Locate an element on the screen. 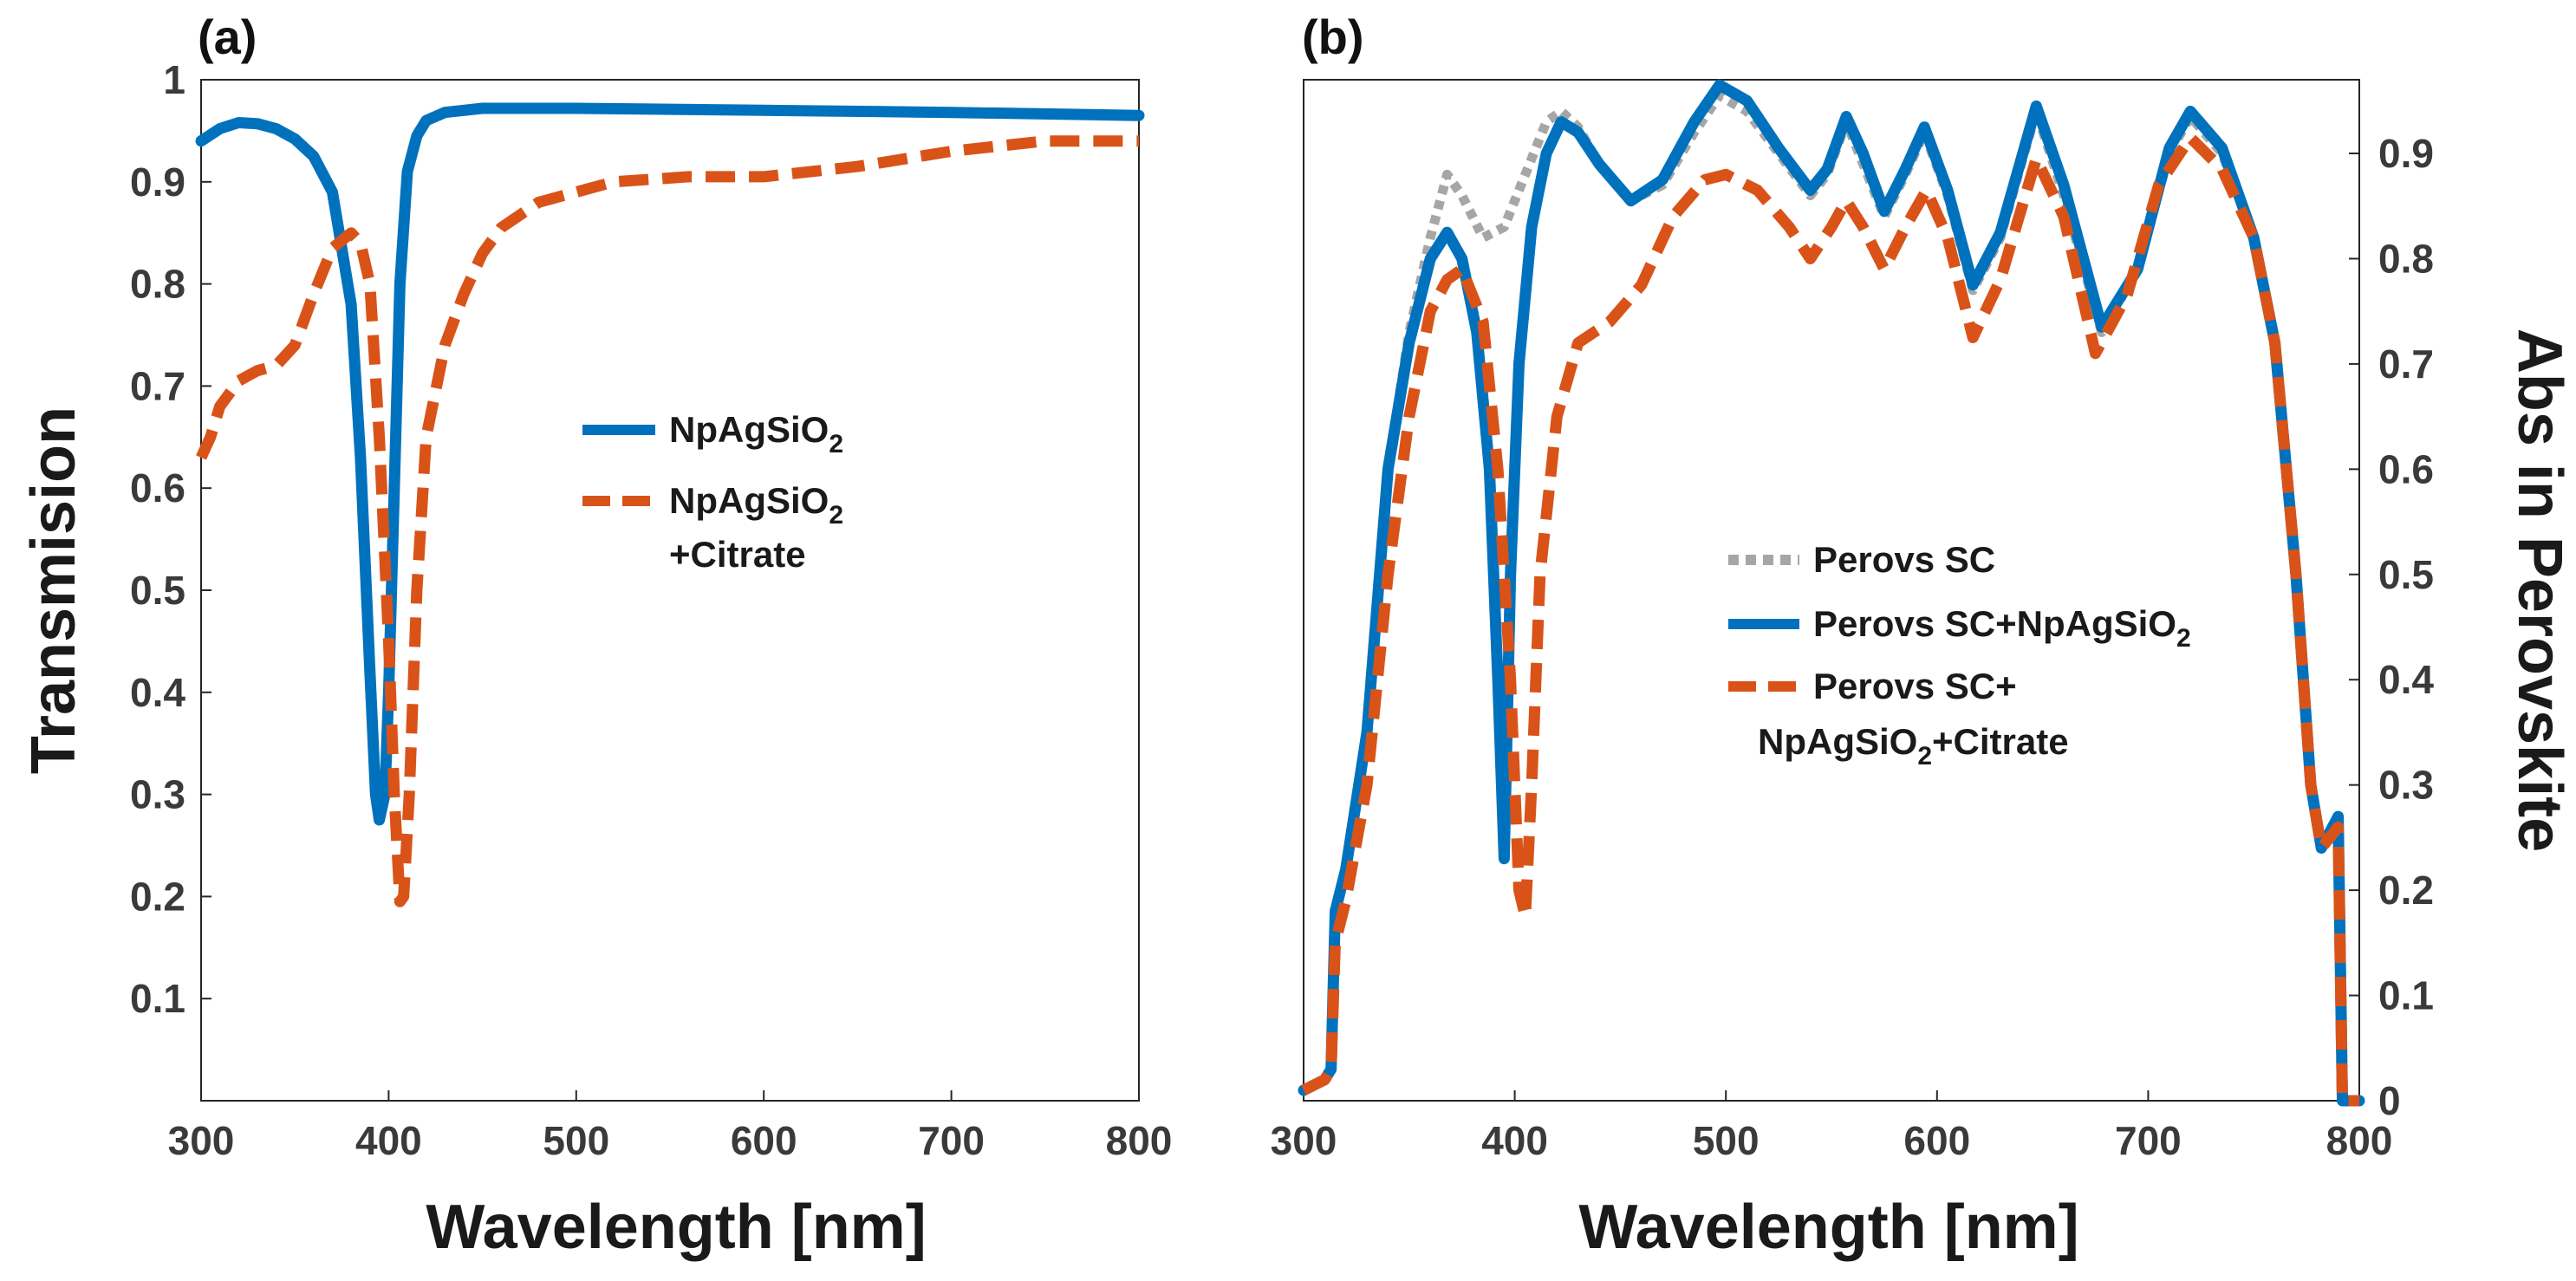 This screenshot has height=1281, width=2576. panel-a-x-axis-title: Wavelength [nm] is located at coordinates (676, 1227).